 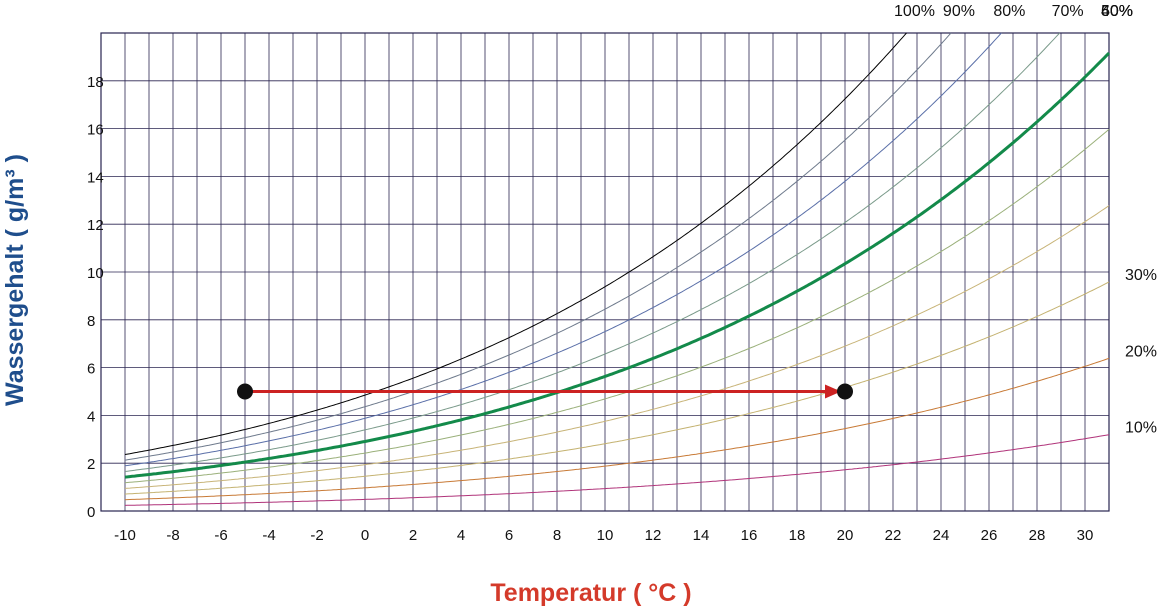 I want to click on x-tick-label: 22, so click(x=893, y=535).